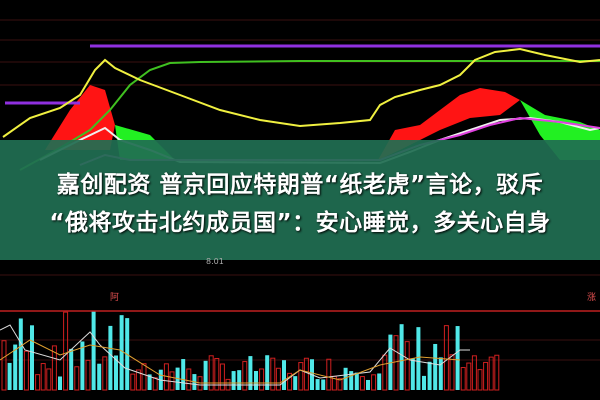  What do you see at coordinates (592, 298) in the screenshot?
I see `right-marker: 涨` at bounding box center [592, 298].